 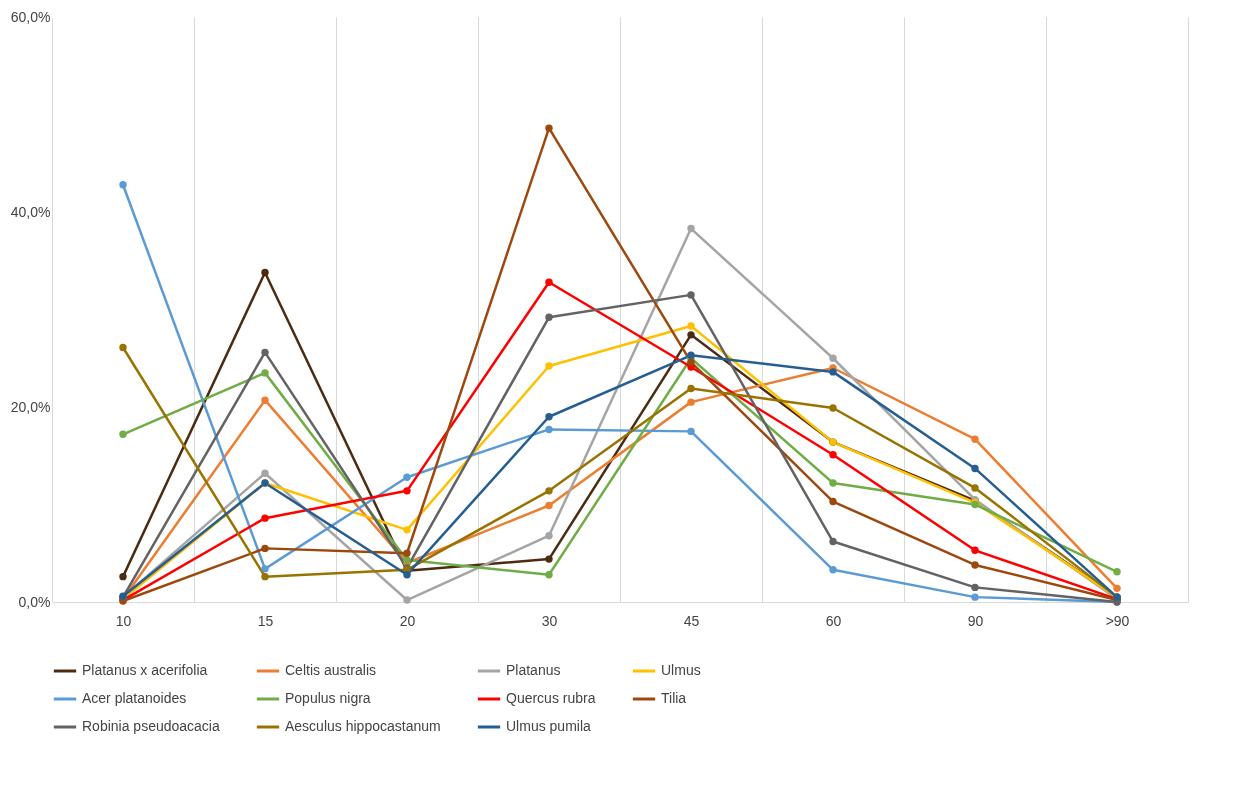 I want to click on x-tick-label: 20, so click(x=407, y=620).